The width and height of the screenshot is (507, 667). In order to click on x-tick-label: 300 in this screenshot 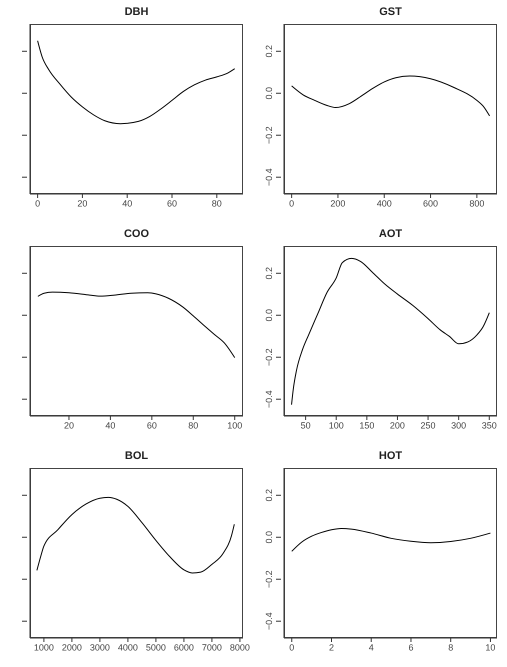, I will do `click(458, 425)`.